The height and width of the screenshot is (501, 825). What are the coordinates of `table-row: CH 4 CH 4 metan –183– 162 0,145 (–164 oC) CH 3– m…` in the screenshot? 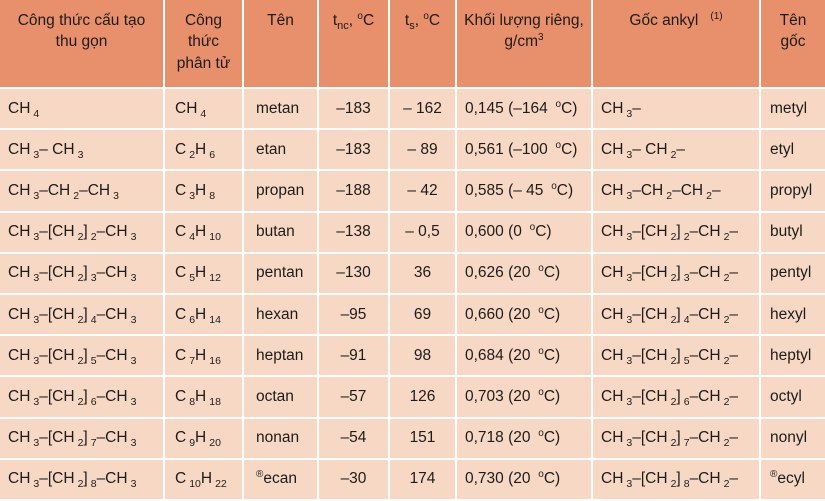 It's located at (412, 109).